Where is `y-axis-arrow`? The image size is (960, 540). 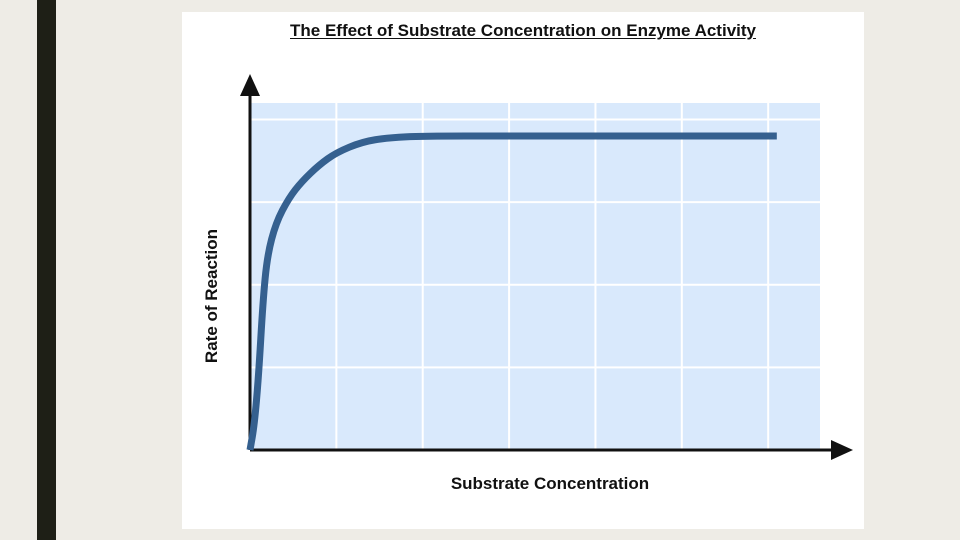 y-axis-arrow is located at coordinates (250, 85).